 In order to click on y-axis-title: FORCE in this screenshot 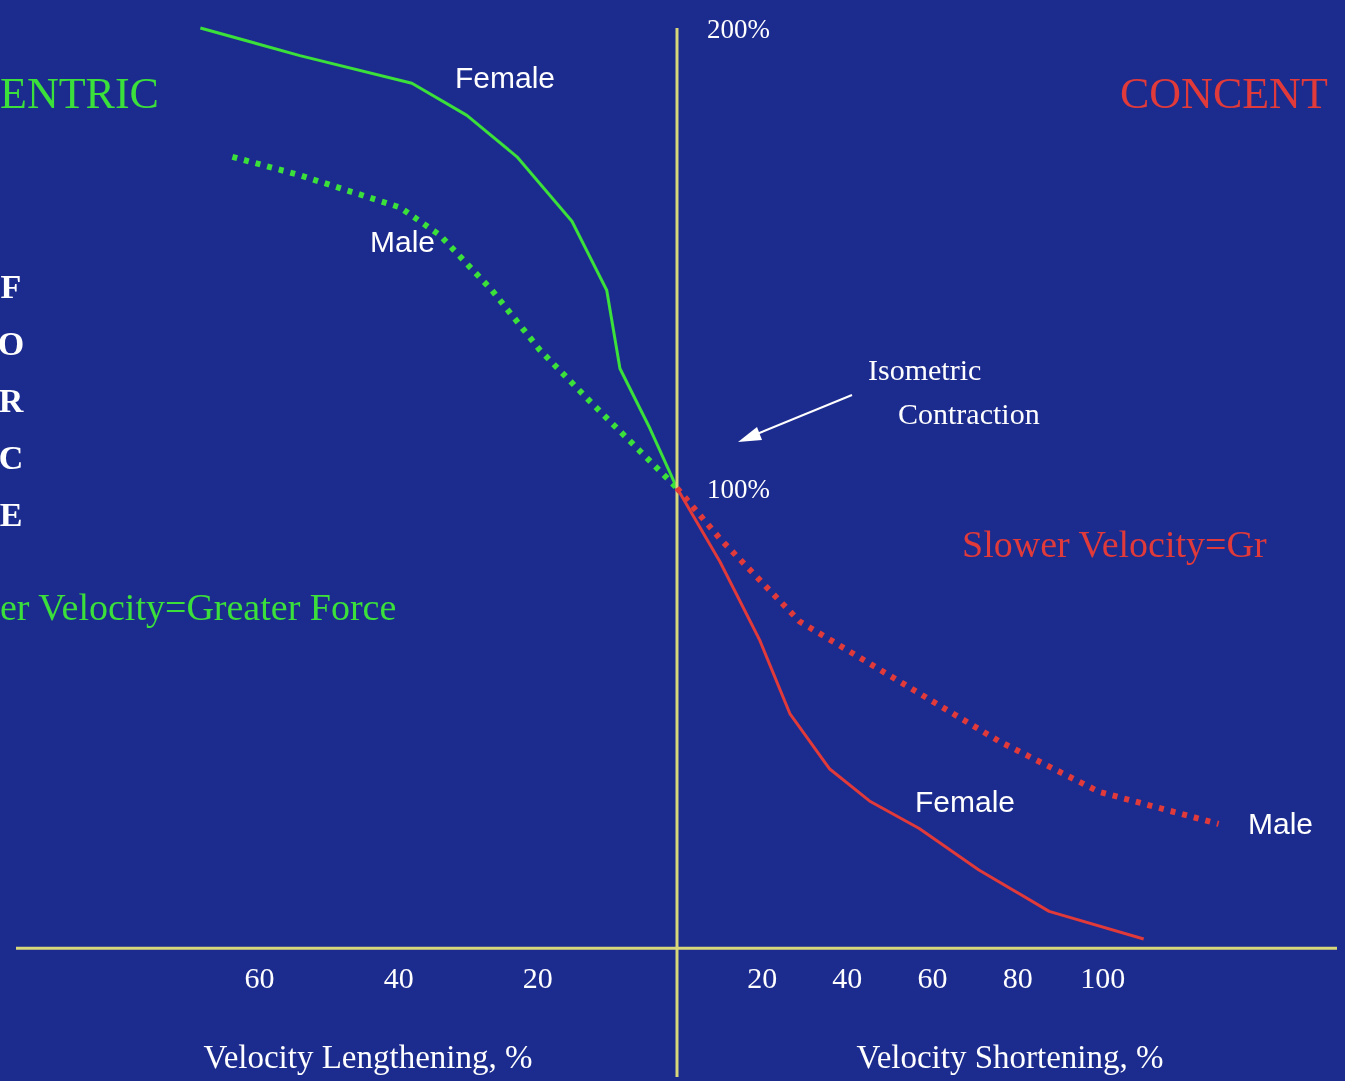, I will do `click(12, 400)`.